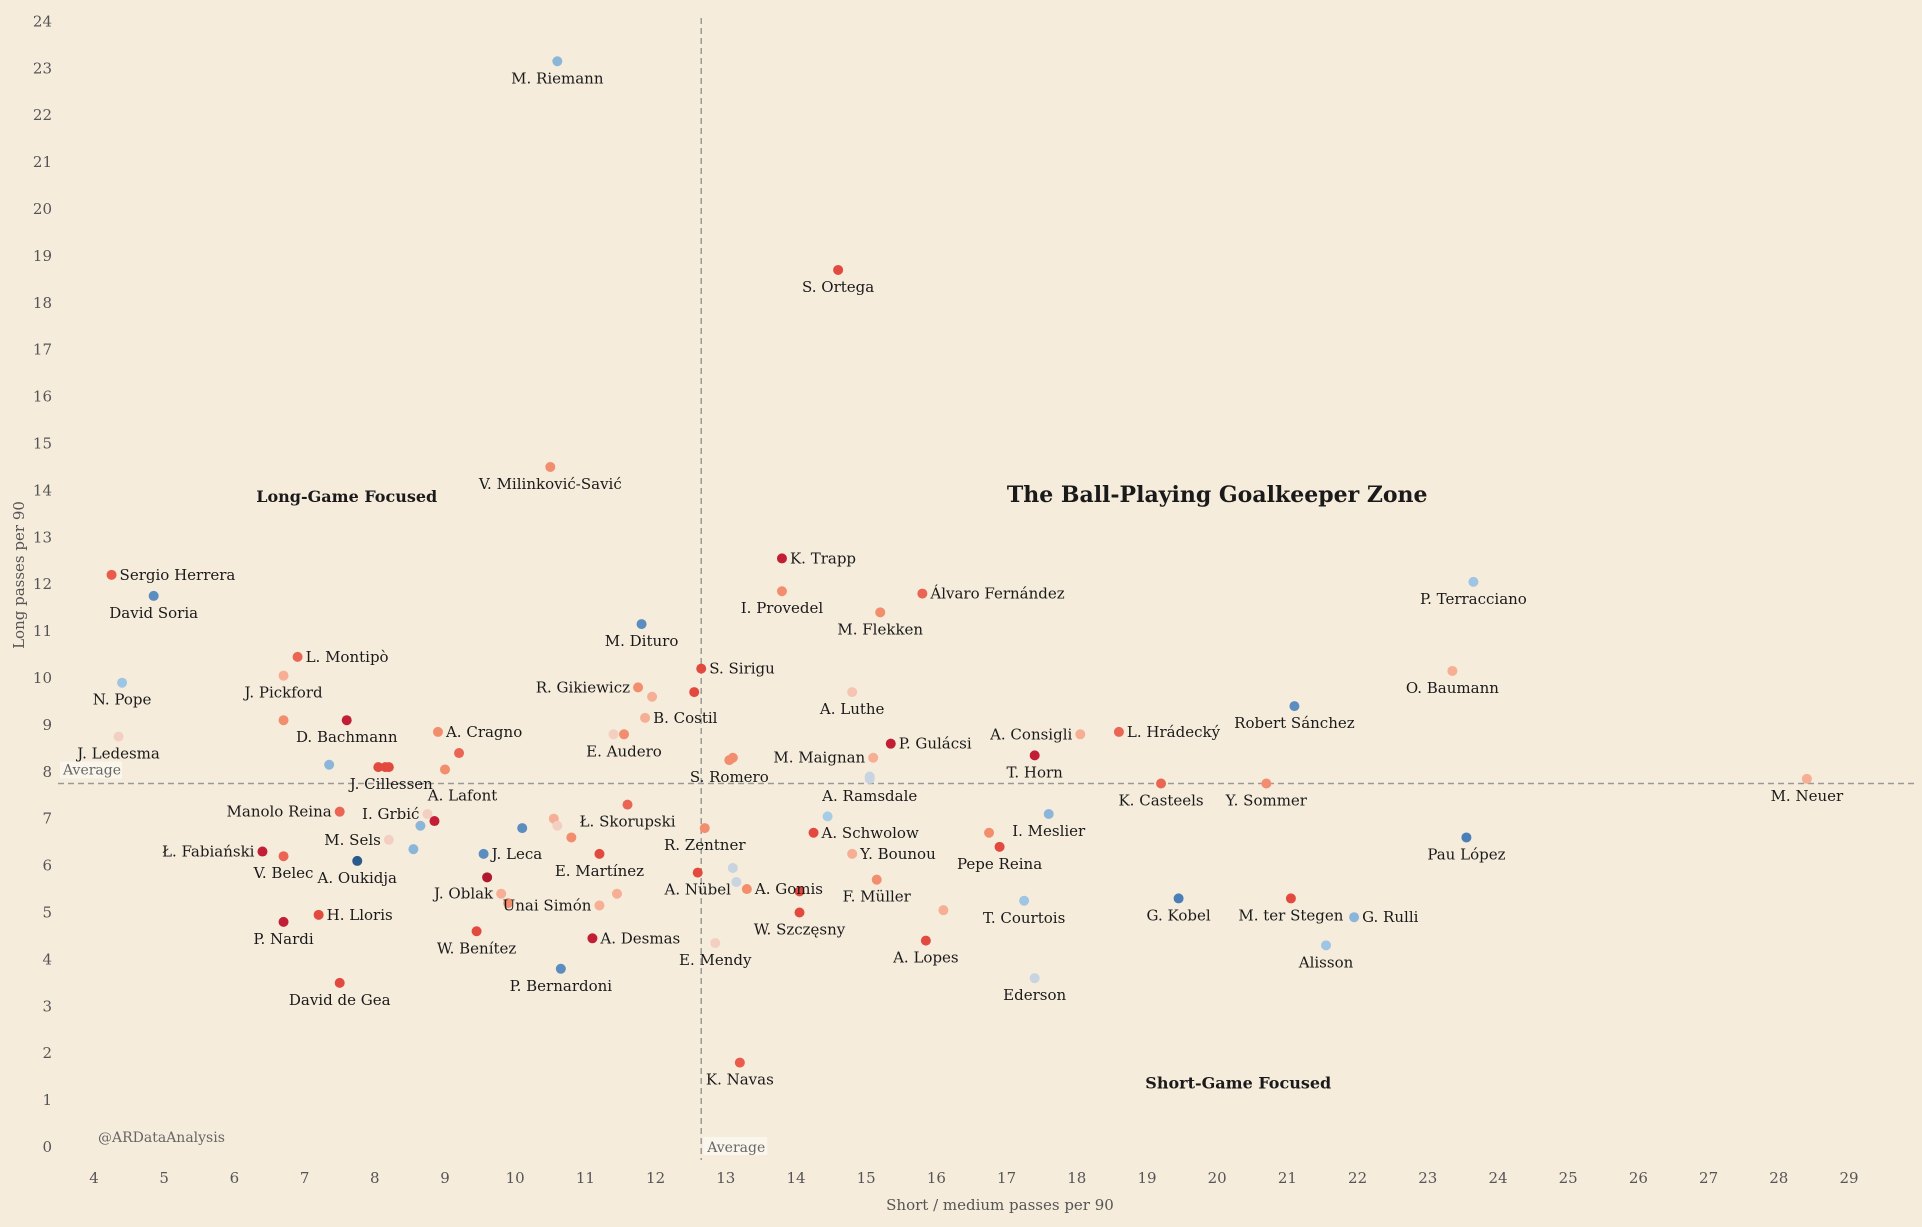  Describe the element at coordinates (352, 840) in the screenshot. I see `point-label: M. Sels` at that location.